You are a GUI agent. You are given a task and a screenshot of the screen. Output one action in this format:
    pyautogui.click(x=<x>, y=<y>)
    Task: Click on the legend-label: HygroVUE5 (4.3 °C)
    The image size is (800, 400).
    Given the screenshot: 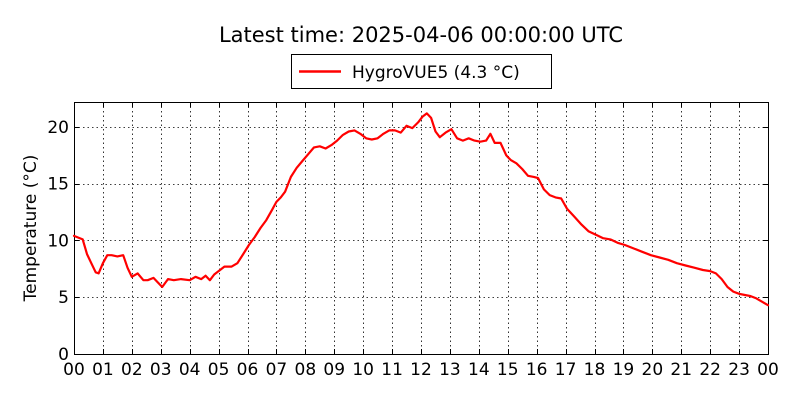 What is the action you would take?
    pyautogui.click(x=436, y=73)
    